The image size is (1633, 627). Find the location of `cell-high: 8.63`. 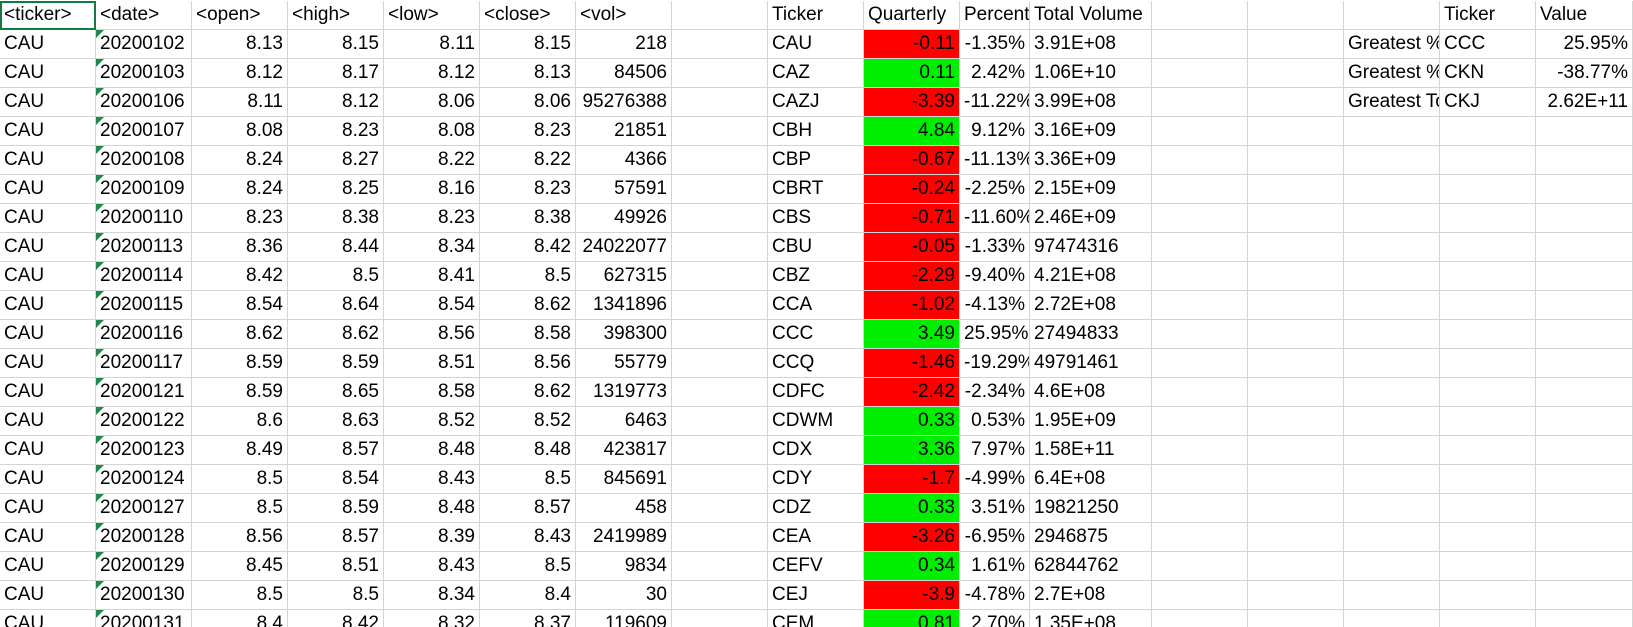

cell-high: 8.63 is located at coordinates (336, 421).